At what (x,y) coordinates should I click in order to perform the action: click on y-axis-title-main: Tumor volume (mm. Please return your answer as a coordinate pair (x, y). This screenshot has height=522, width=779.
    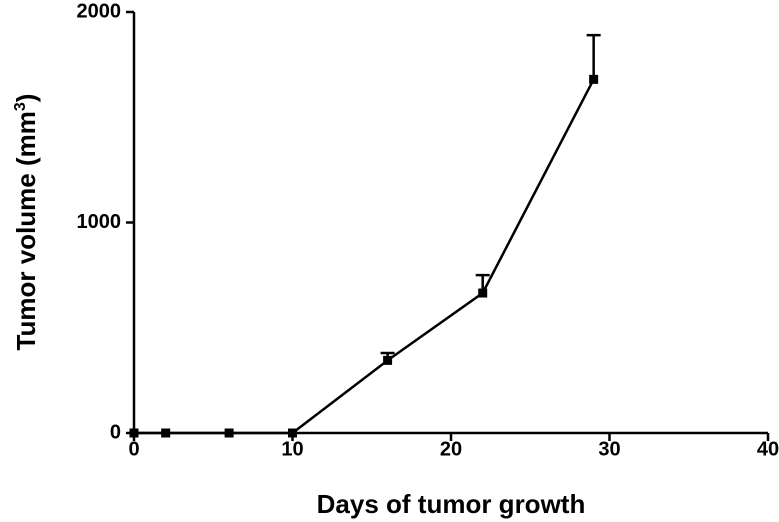
    Looking at the image, I should click on (26, 230).